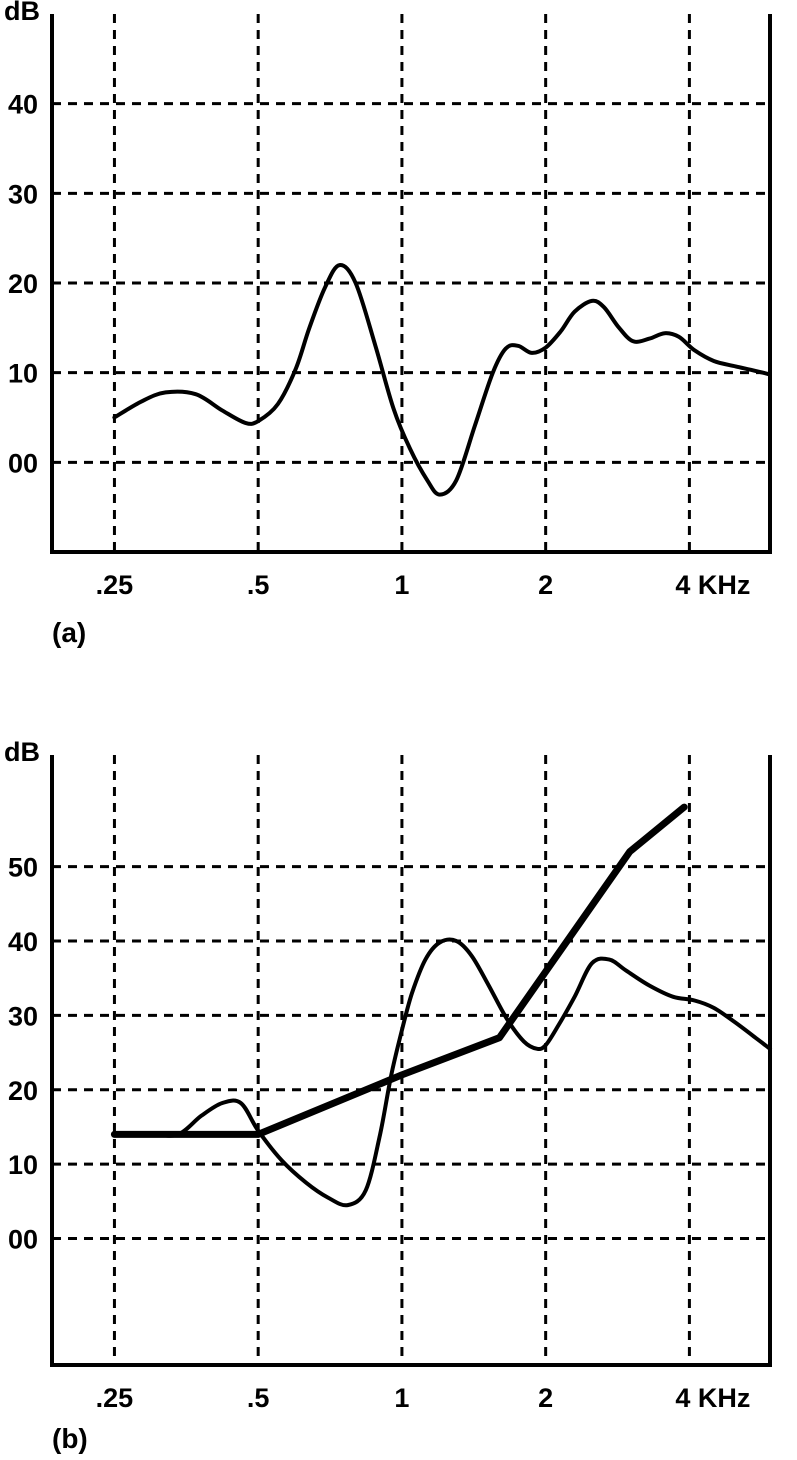  What do you see at coordinates (23, 868) in the screenshot?
I see `y-tick-label: 50` at bounding box center [23, 868].